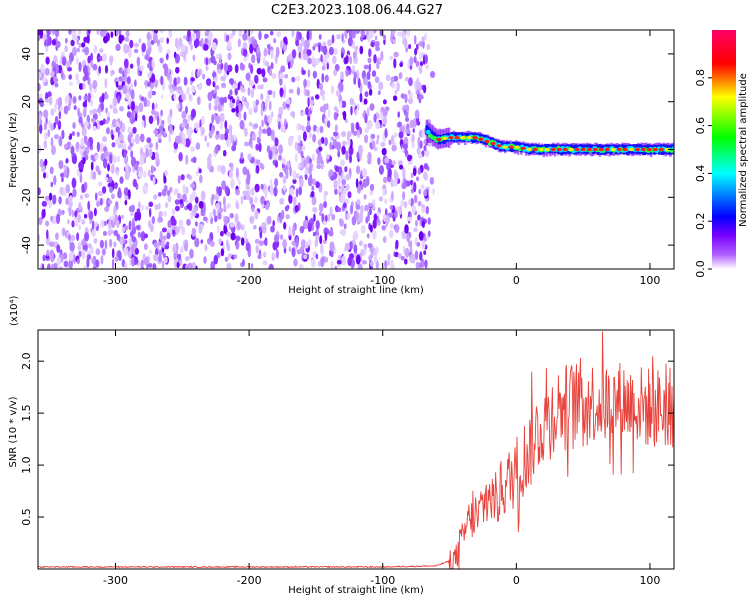 The height and width of the screenshot is (600, 750). What do you see at coordinates (487, 141) in the screenshot?
I see `signal-peak` at bounding box center [487, 141].